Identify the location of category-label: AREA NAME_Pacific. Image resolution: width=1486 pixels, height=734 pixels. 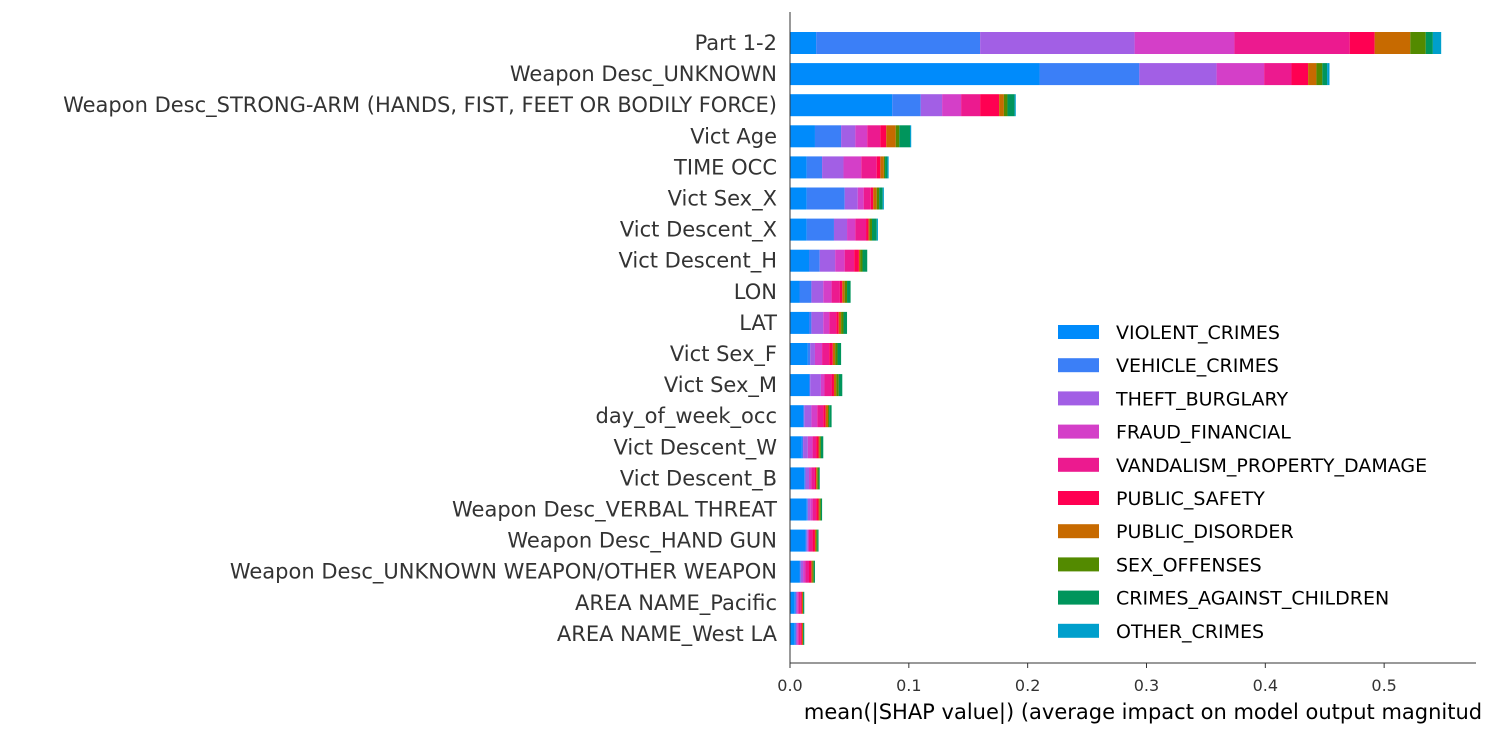
(676, 603).